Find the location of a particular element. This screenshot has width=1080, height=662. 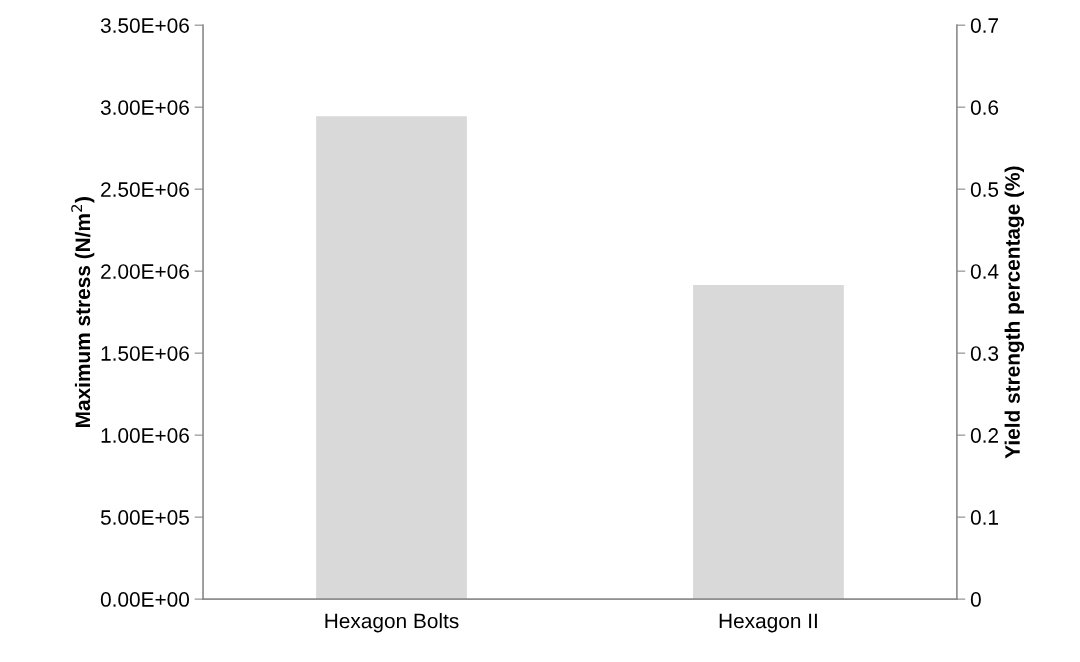

y2-tick-label: 0.6 is located at coordinates (984, 107).